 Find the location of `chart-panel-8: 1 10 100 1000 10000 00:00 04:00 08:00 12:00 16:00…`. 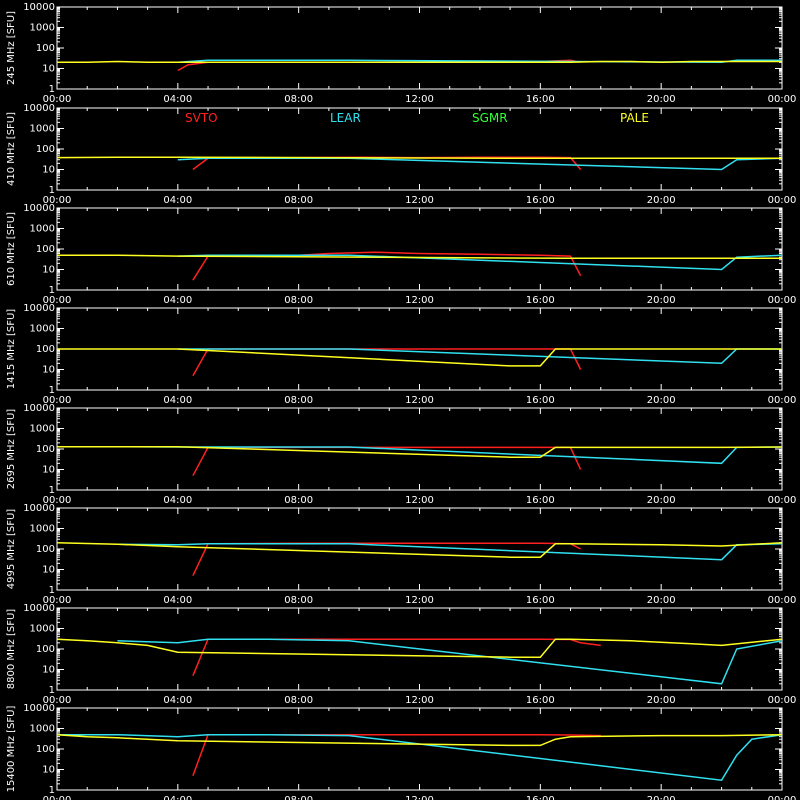

chart-panel-8: 1 10 100 1000 10000 00:00 04:00 08:00 12:00 16:00… is located at coordinates (401, 751).